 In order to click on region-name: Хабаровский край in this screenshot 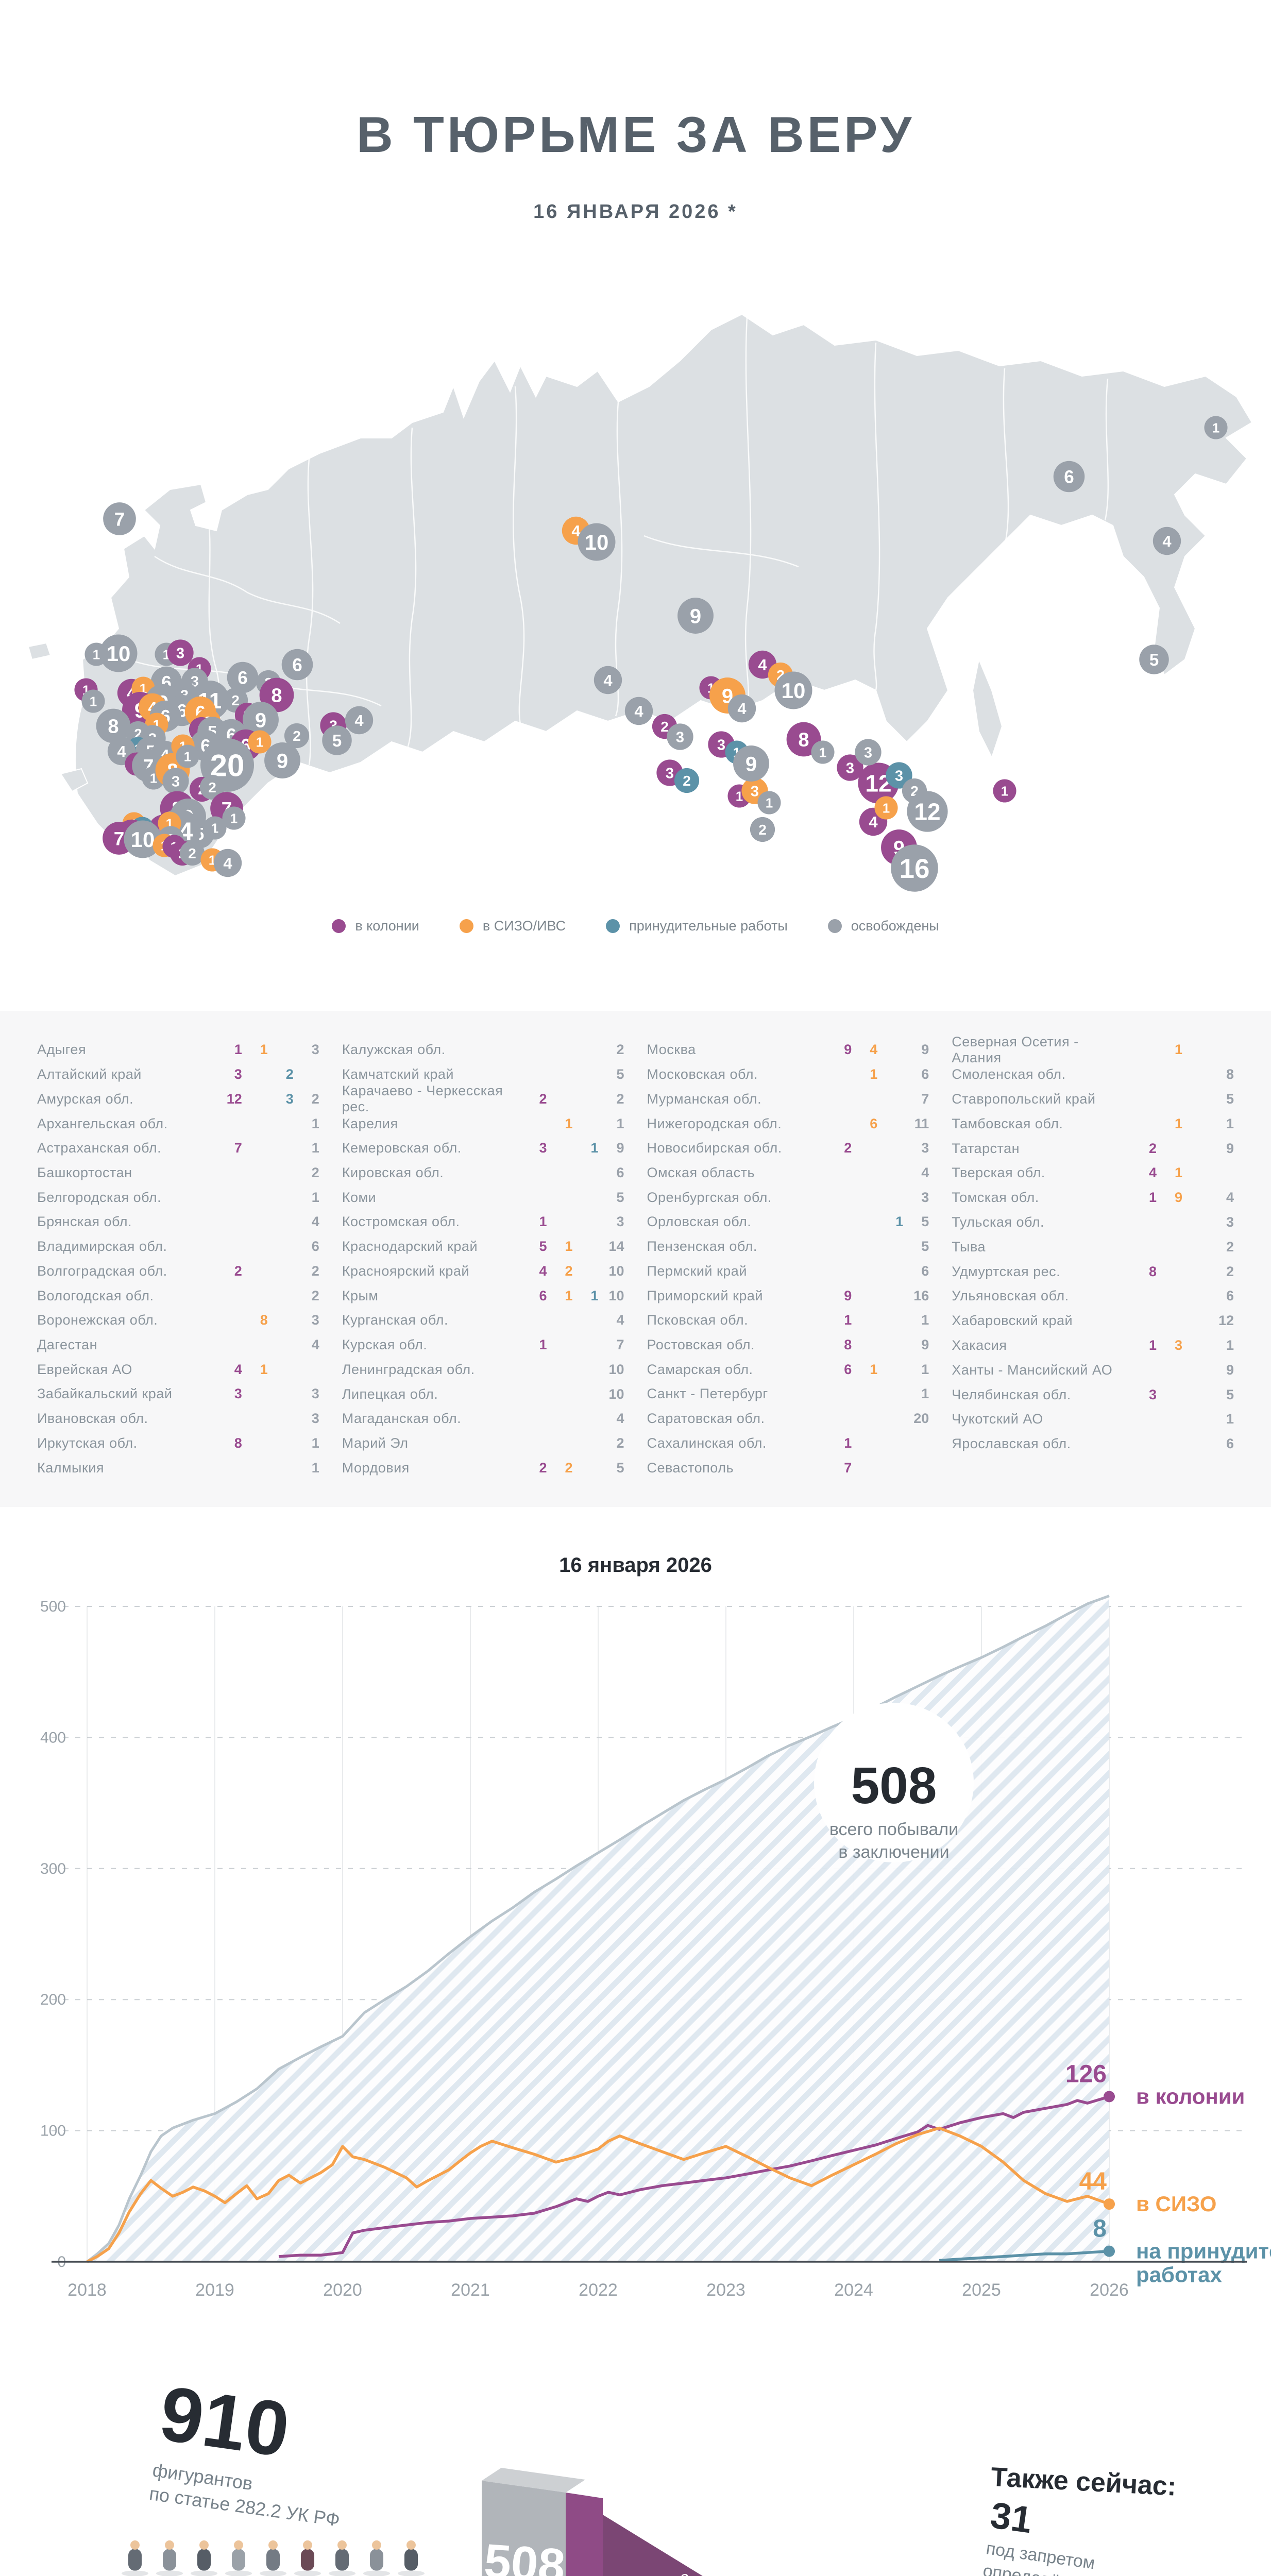, I will do `click(1012, 1321)`.